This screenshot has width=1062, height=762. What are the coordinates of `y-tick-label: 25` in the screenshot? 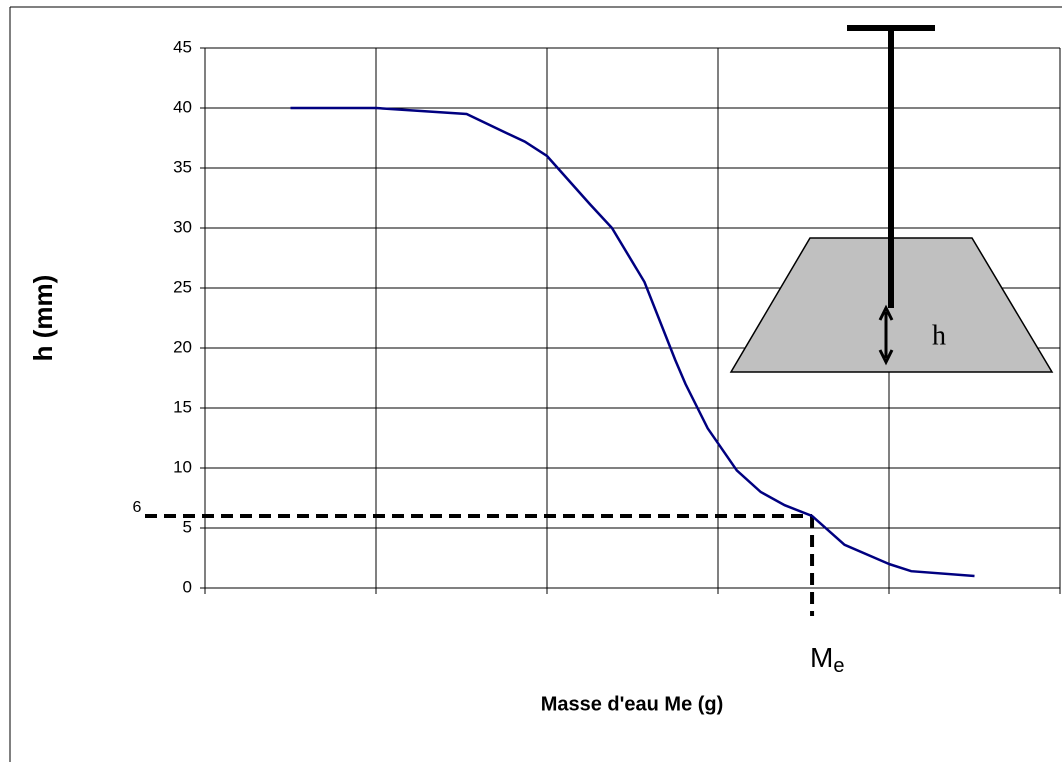 It's located at (182, 286).